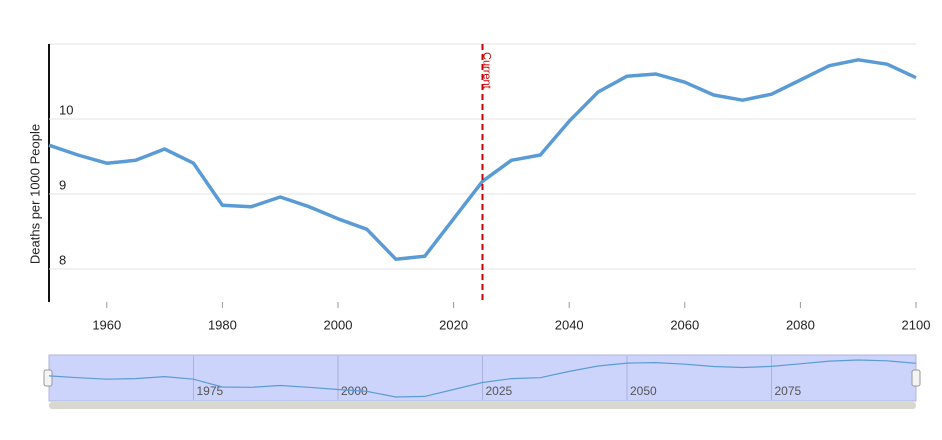 This screenshot has height=440, width=942. What do you see at coordinates (643, 391) in the screenshot?
I see `navigator-tick-label: 2050` at bounding box center [643, 391].